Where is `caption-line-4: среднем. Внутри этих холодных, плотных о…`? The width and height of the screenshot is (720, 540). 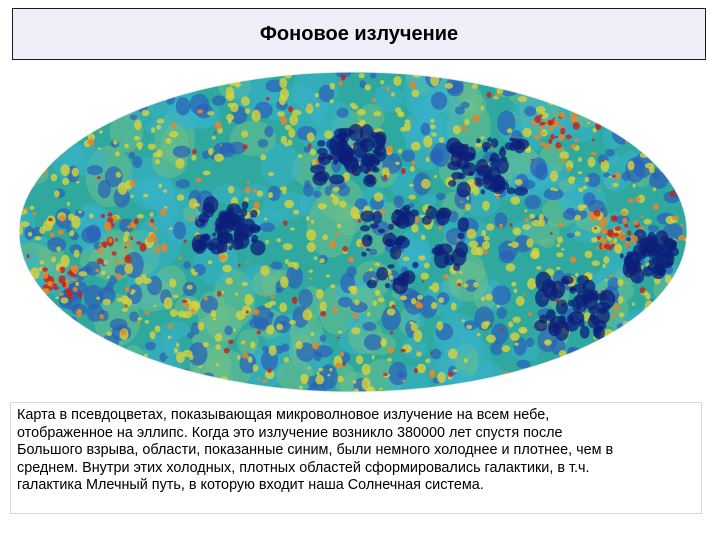 caption-line-4: среднем. Внутри этих холодных, плотных о… is located at coordinates (303, 467).